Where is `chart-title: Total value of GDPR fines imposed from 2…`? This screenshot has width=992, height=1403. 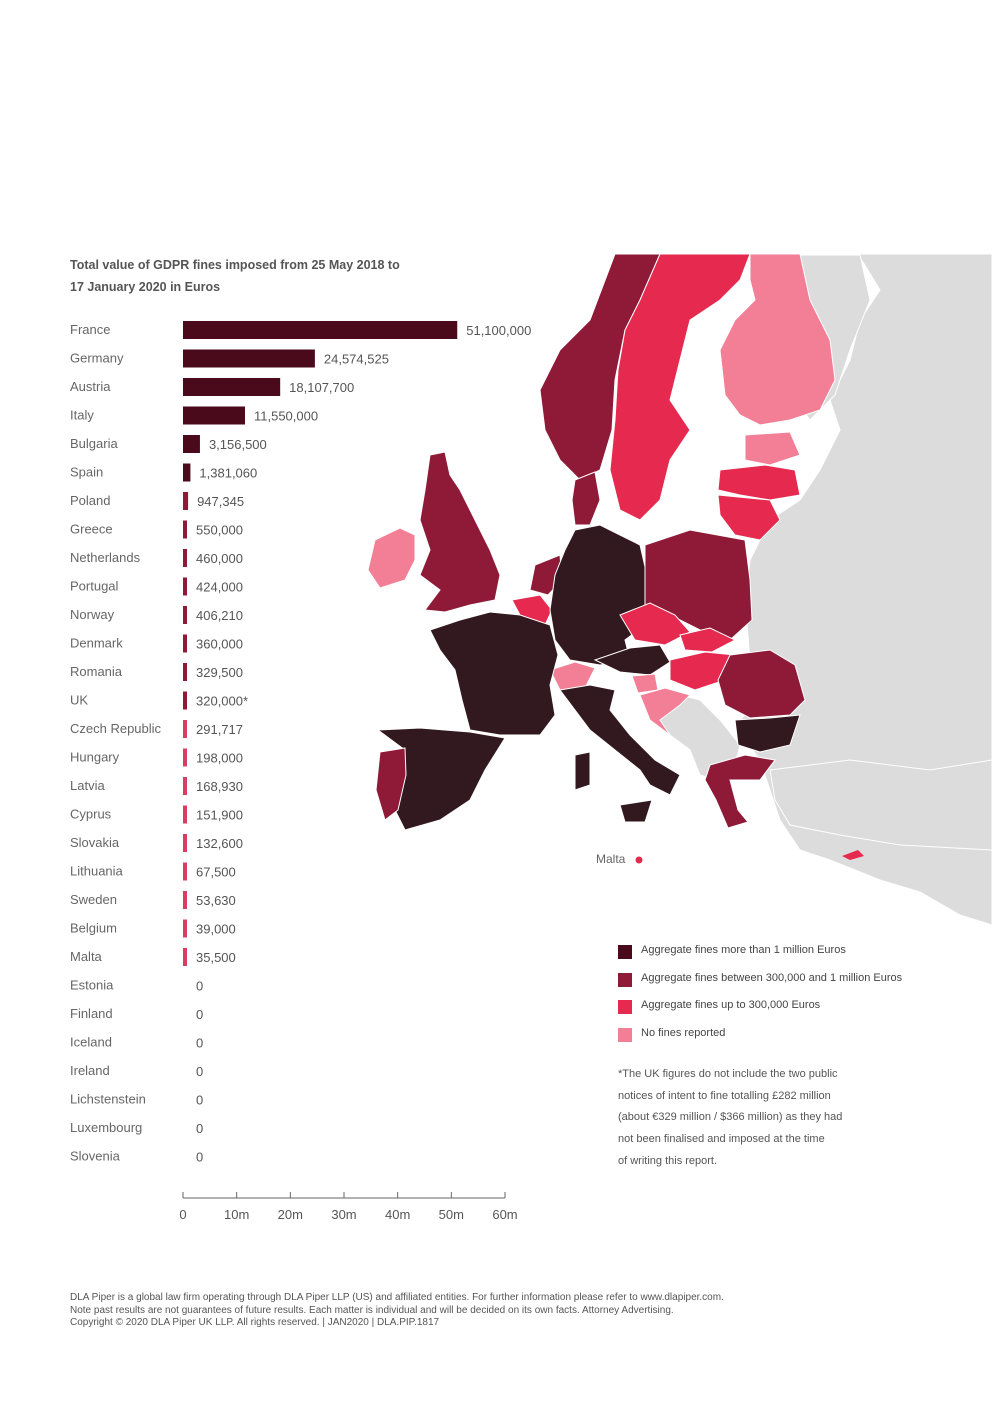
chart-title: Total value of GDPR fines imposed from 2… is located at coordinates (250, 276).